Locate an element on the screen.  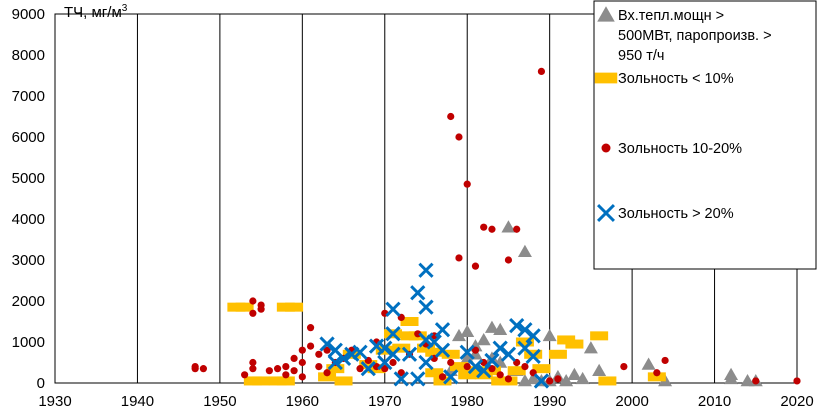
legend-label: 950 т/ч is located at coordinates (641, 56).